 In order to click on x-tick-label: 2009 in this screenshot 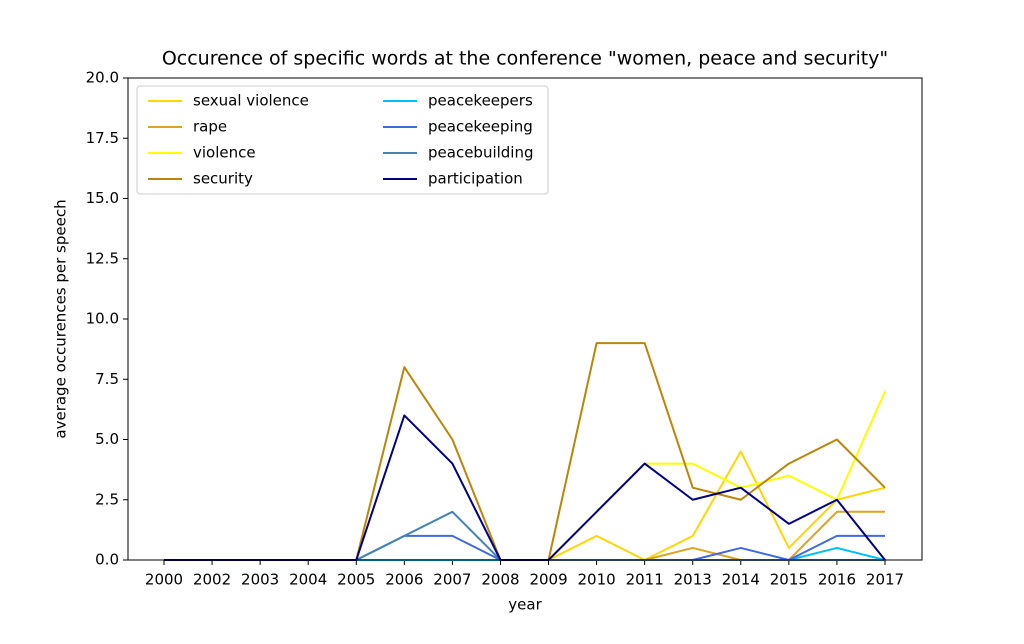, I will do `click(548, 580)`.